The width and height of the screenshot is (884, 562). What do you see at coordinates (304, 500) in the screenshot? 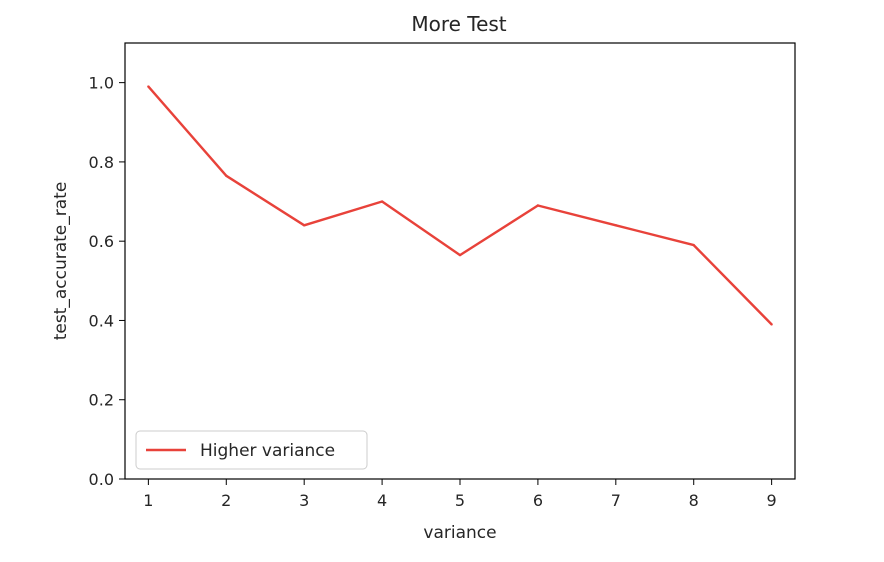
I see `x-tick-label: 3` at bounding box center [304, 500].